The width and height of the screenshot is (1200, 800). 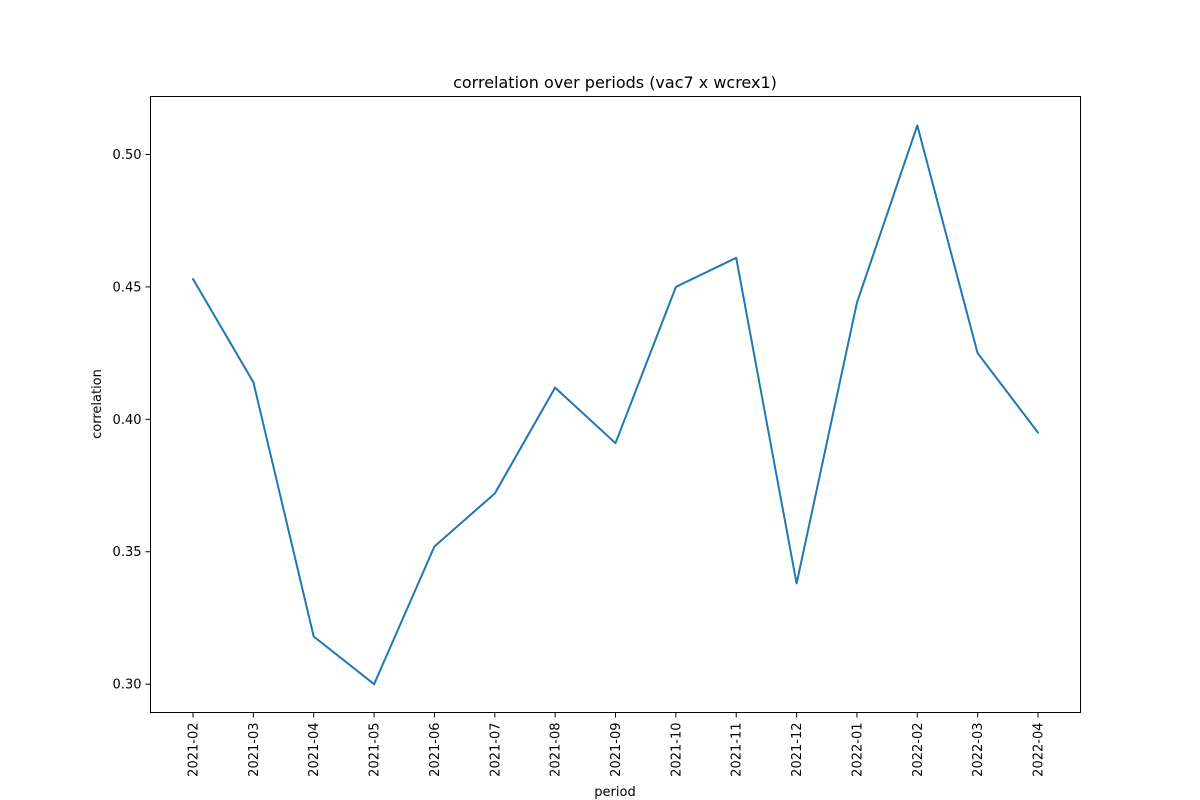 What do you see at coordinates (97, 404) in the screenshot?
I see `y-axis-label: correlation` at bounding box center [97, 404].